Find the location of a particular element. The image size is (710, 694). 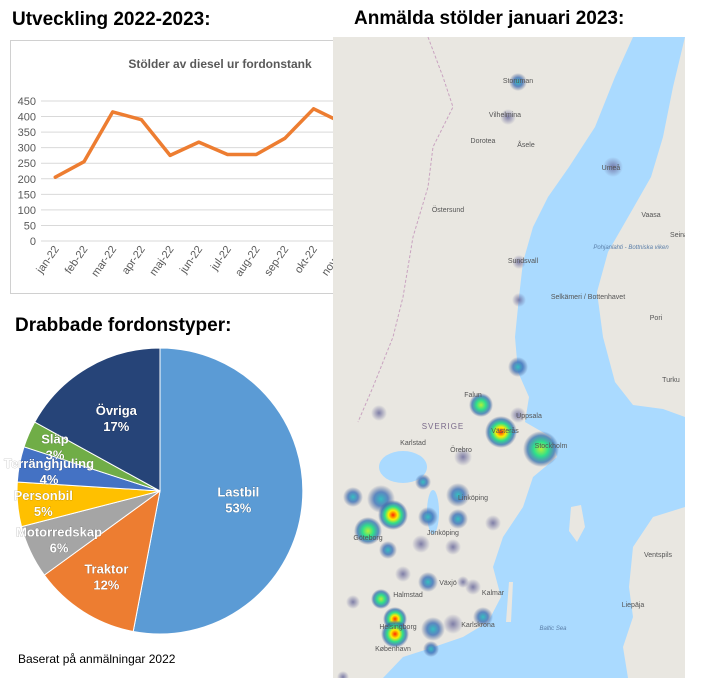

x-tick-label: aug-22 is located at coordinates (247, 261).